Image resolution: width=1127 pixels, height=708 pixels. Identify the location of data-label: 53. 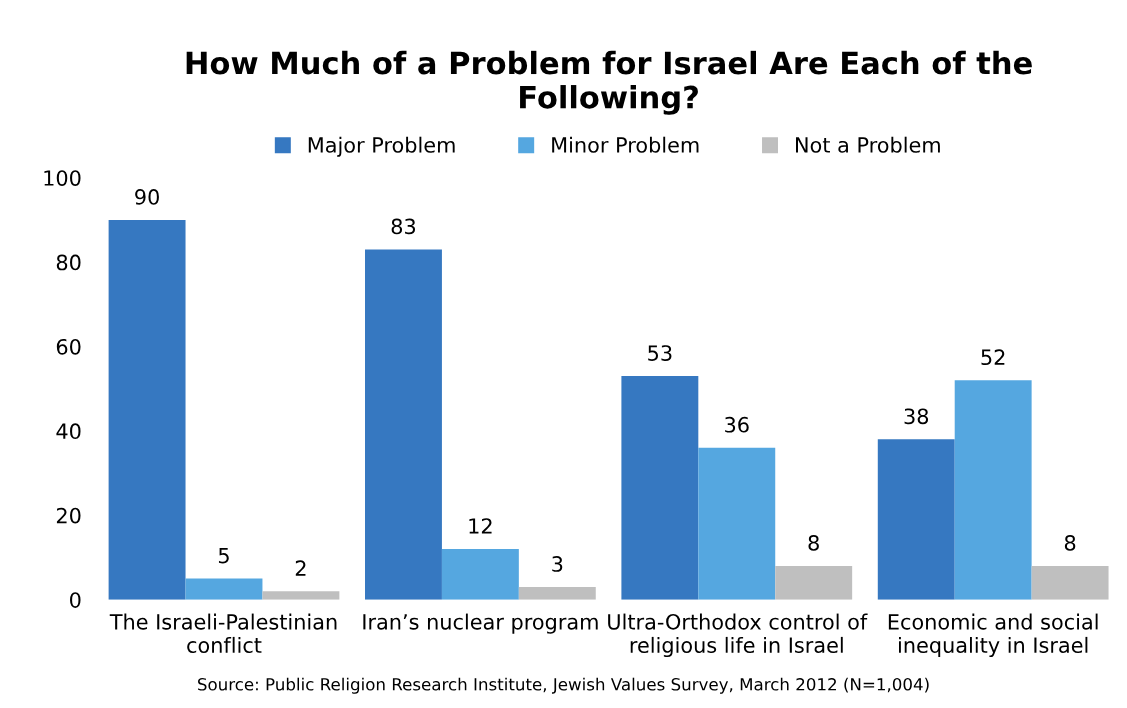
(660, 353).